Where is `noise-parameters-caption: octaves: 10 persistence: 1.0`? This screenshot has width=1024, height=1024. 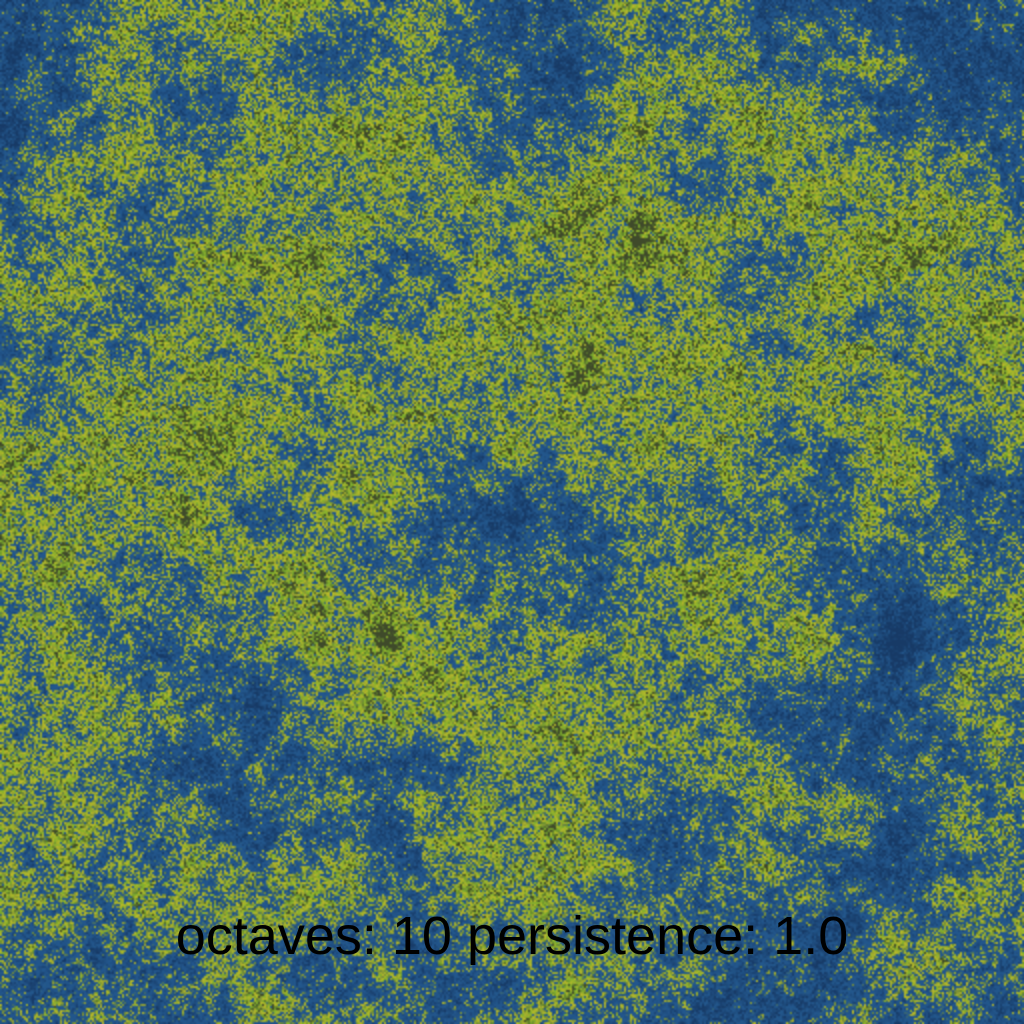 noise-parameters-caption: octaves: 10 persistence: 1.0 is located at coordinates (512, 936).